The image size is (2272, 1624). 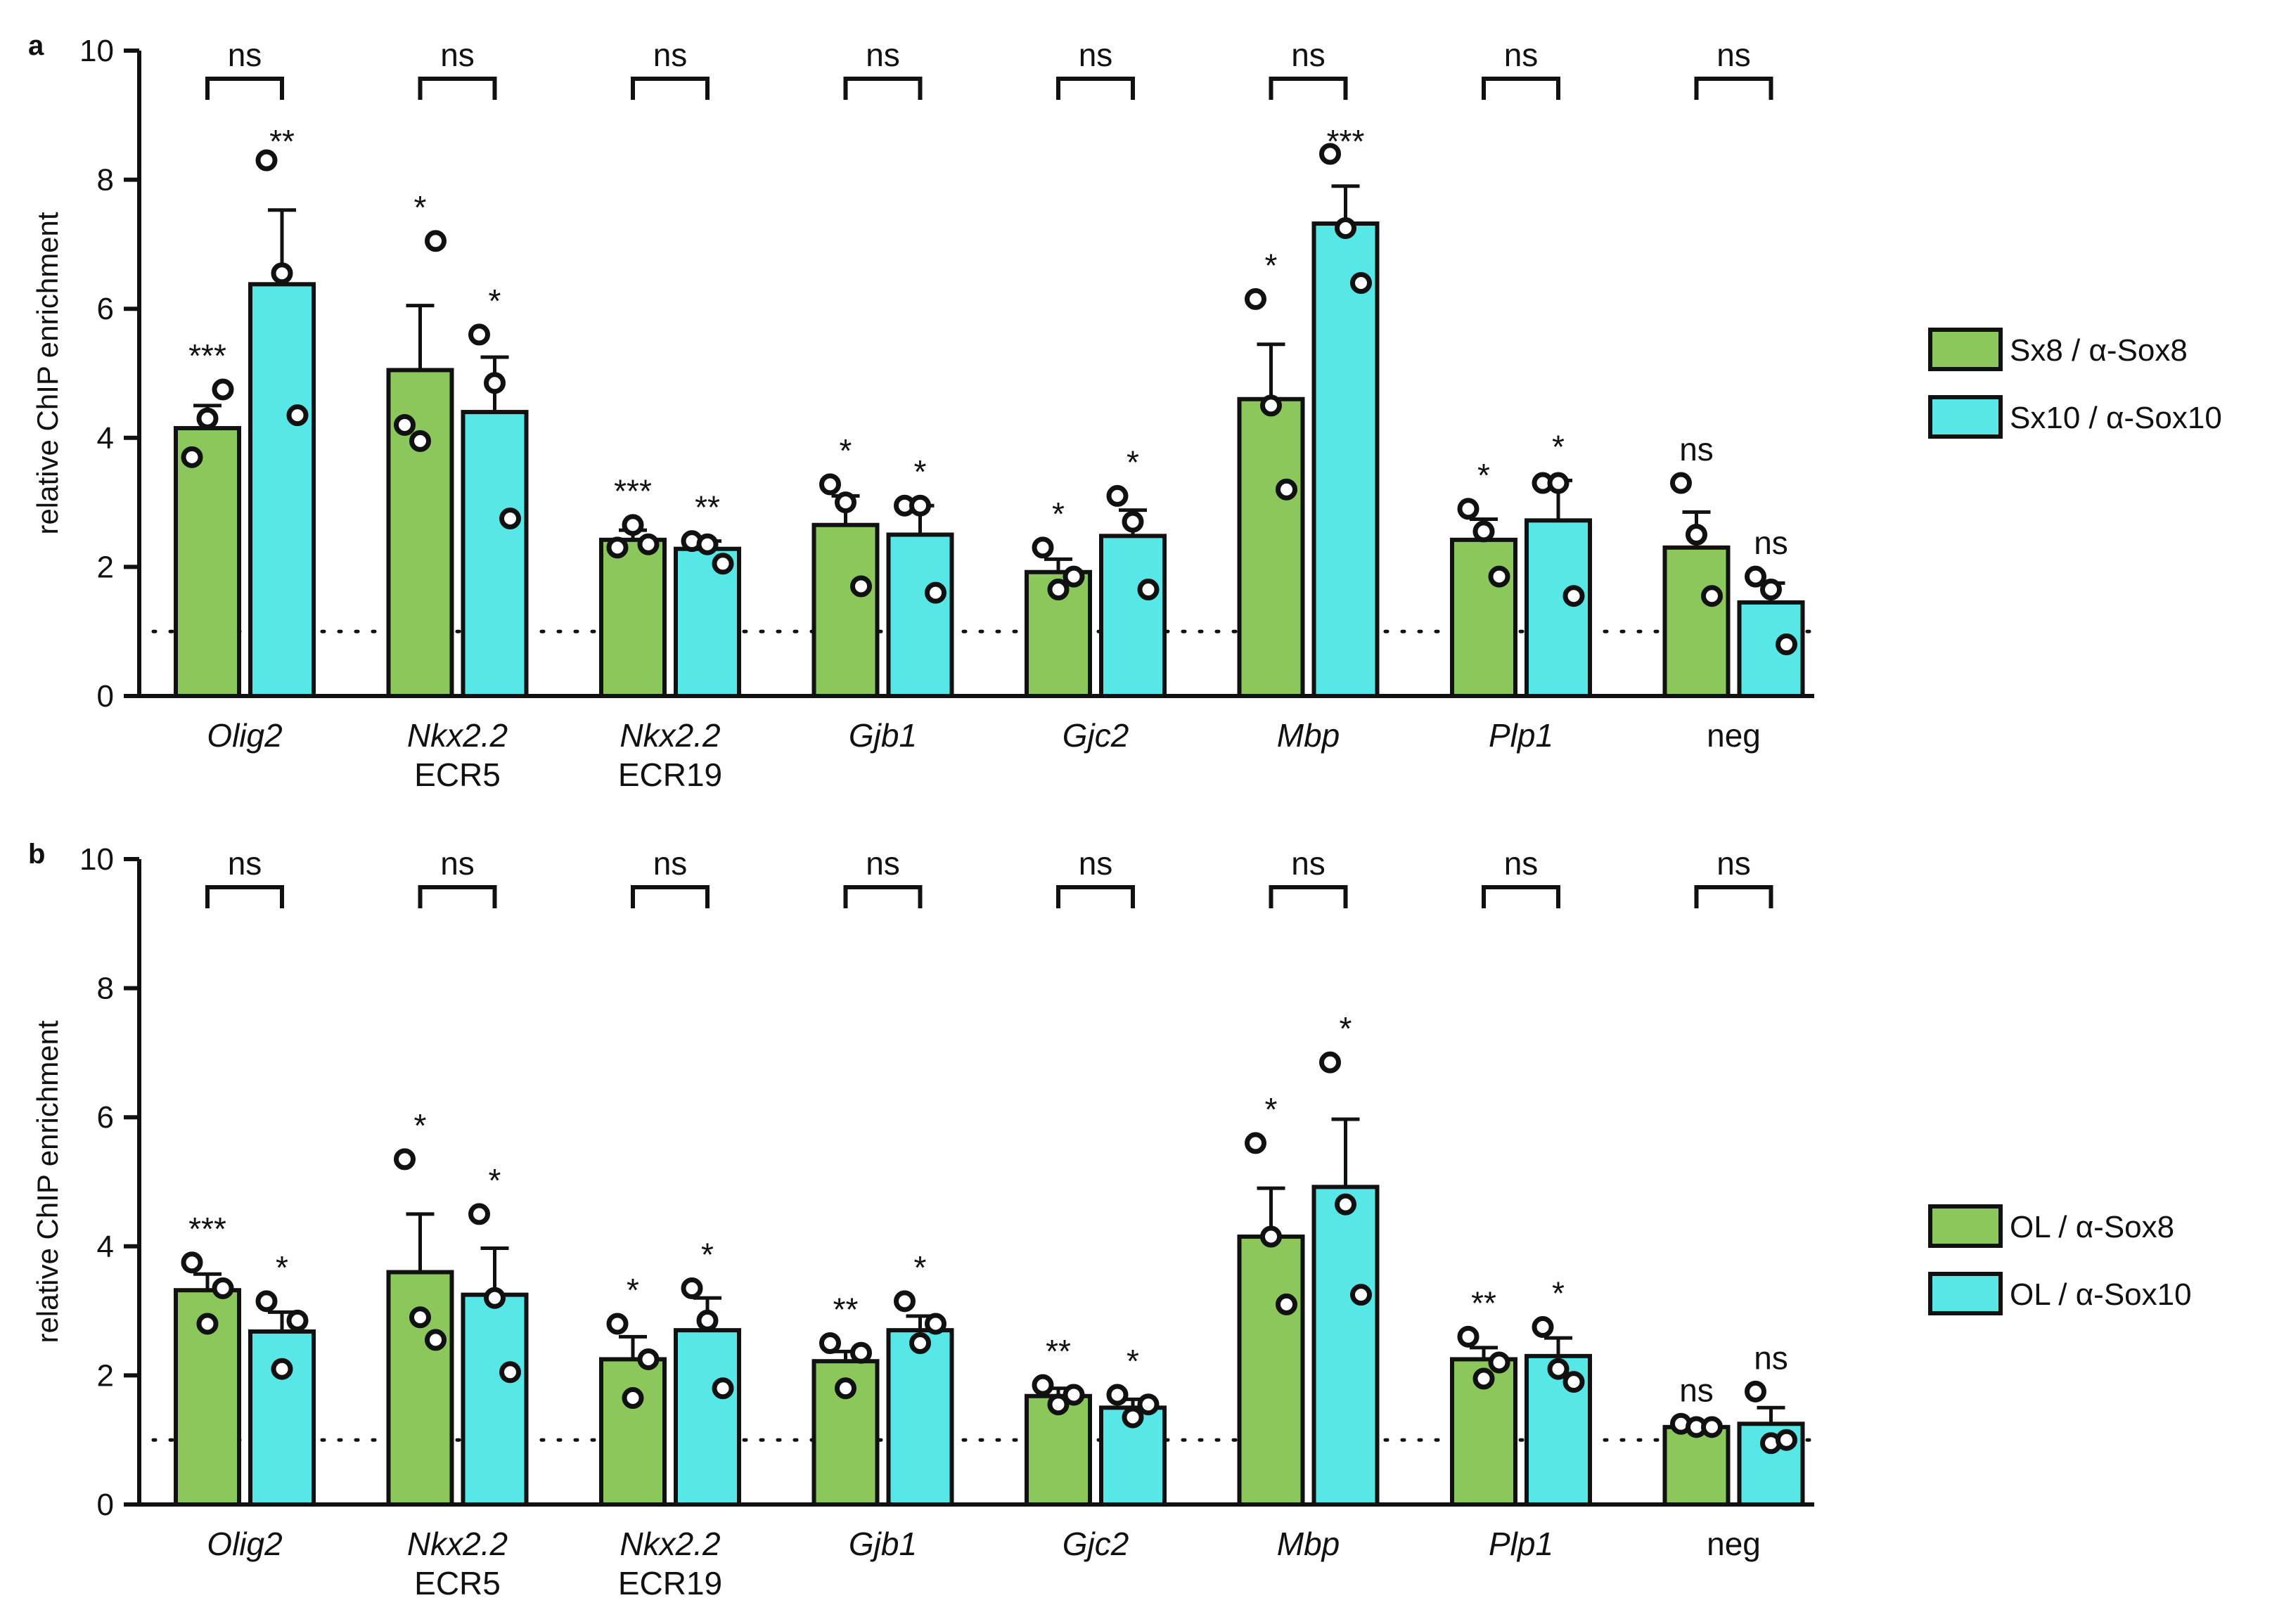 I want to click on x-category-sublabel: ECR19, so click(x=670, y=774).